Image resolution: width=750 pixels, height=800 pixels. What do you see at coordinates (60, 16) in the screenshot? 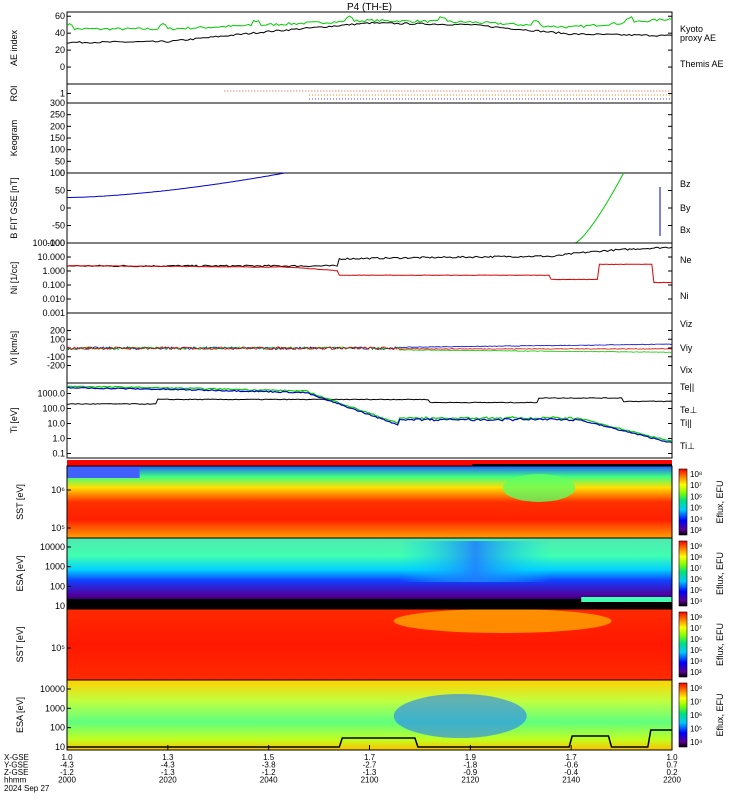
I see `ae-ytick-label: 60` at bounding box center [60, 16].